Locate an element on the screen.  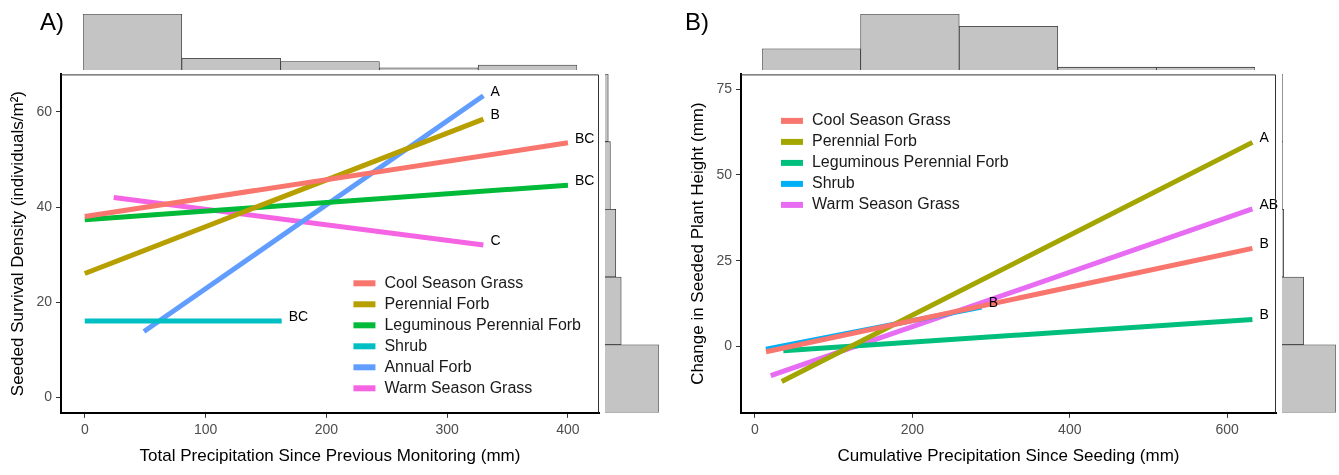
chart-title: A) is located at coordinates (52, 22).